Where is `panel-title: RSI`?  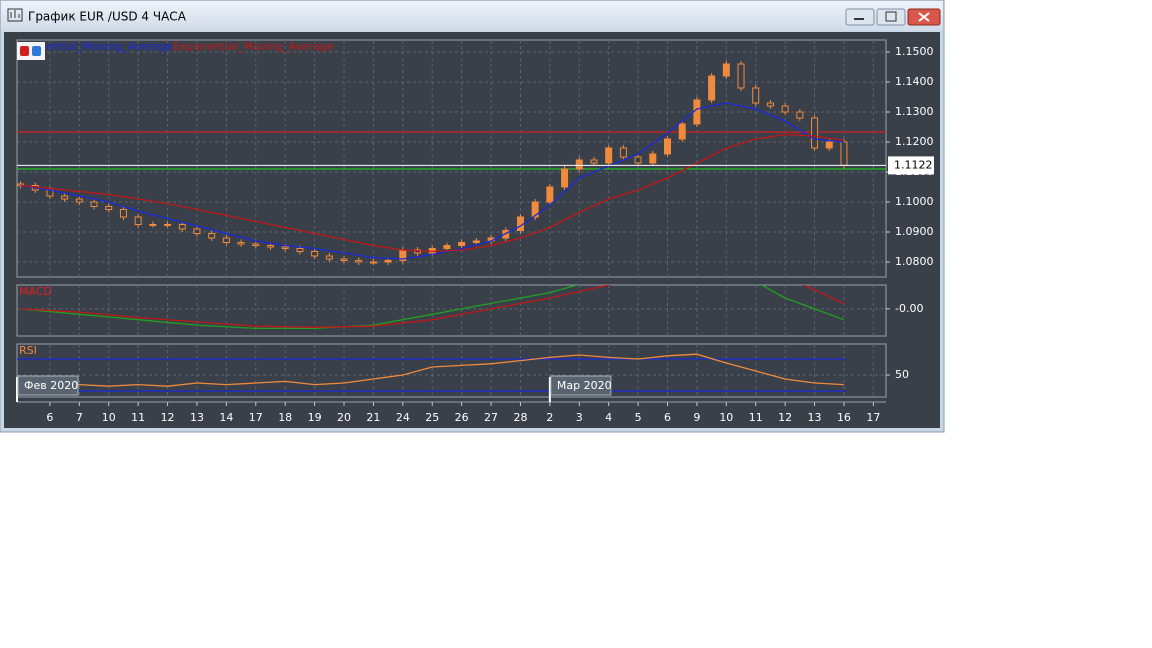 panel-title: RSI is located at coordinates (28, 350).